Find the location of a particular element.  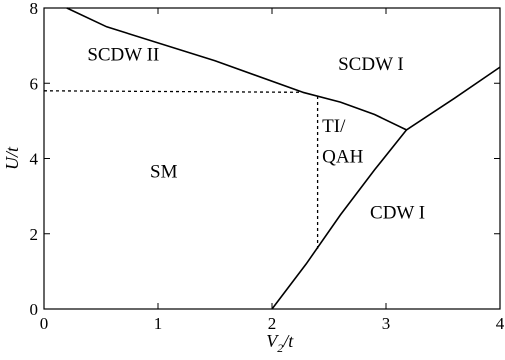

y-axis-label: U/t is located at coordinates (12, 158).